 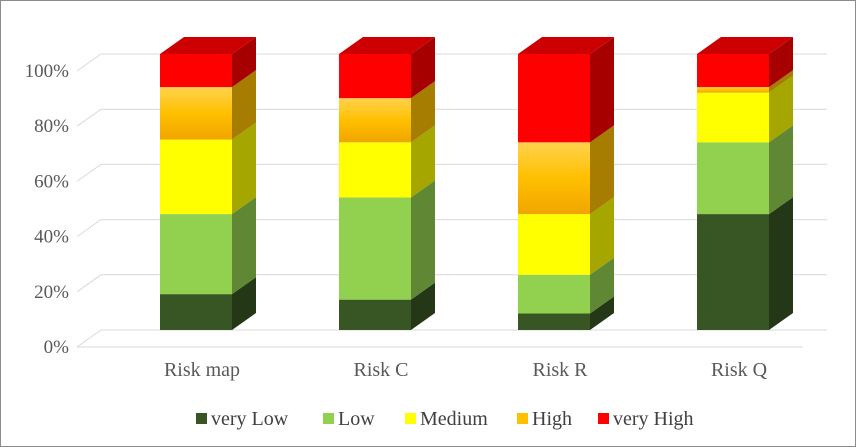 I want to click on x-tick-label: Risk Q, so click(x=739, y=370).